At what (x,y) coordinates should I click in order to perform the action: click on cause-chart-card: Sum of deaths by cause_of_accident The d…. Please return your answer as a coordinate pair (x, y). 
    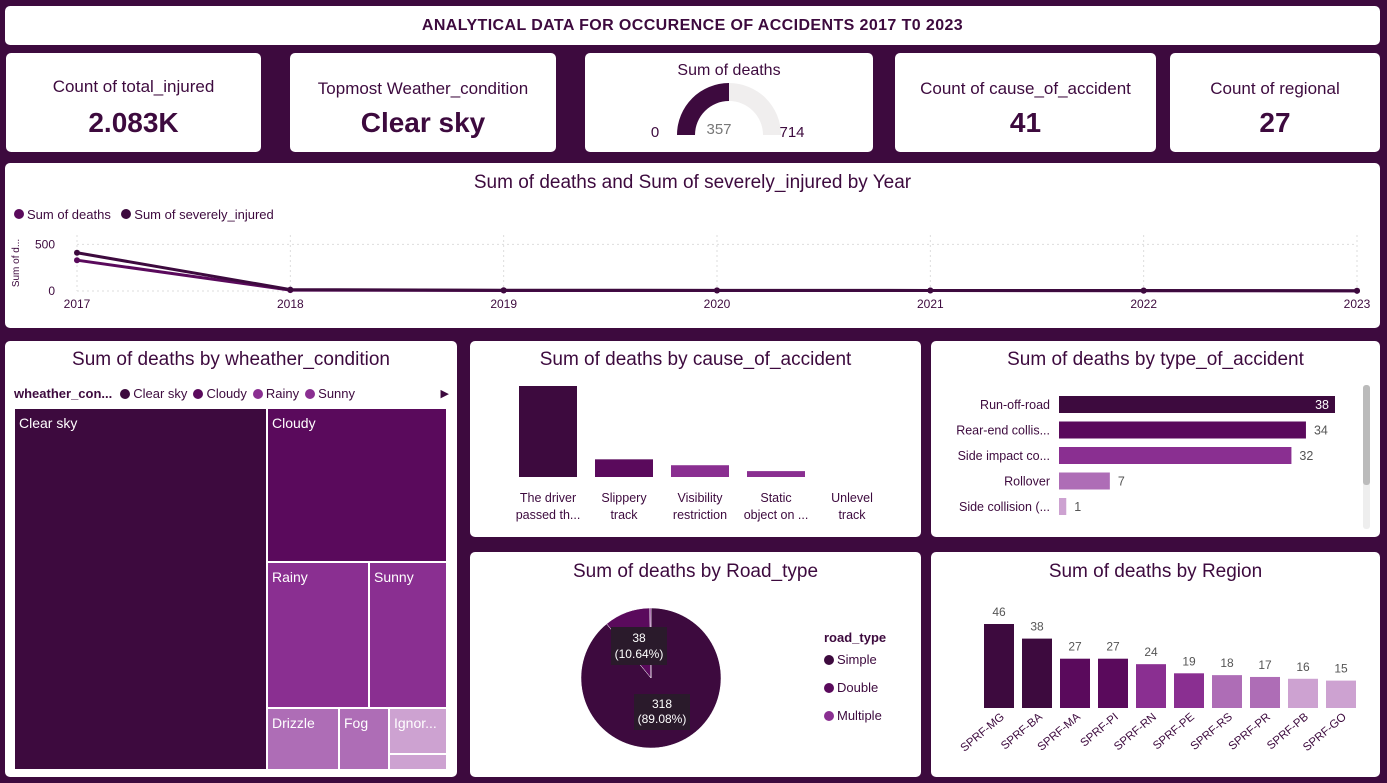
    Looking at the image, I should click on (695, 439).